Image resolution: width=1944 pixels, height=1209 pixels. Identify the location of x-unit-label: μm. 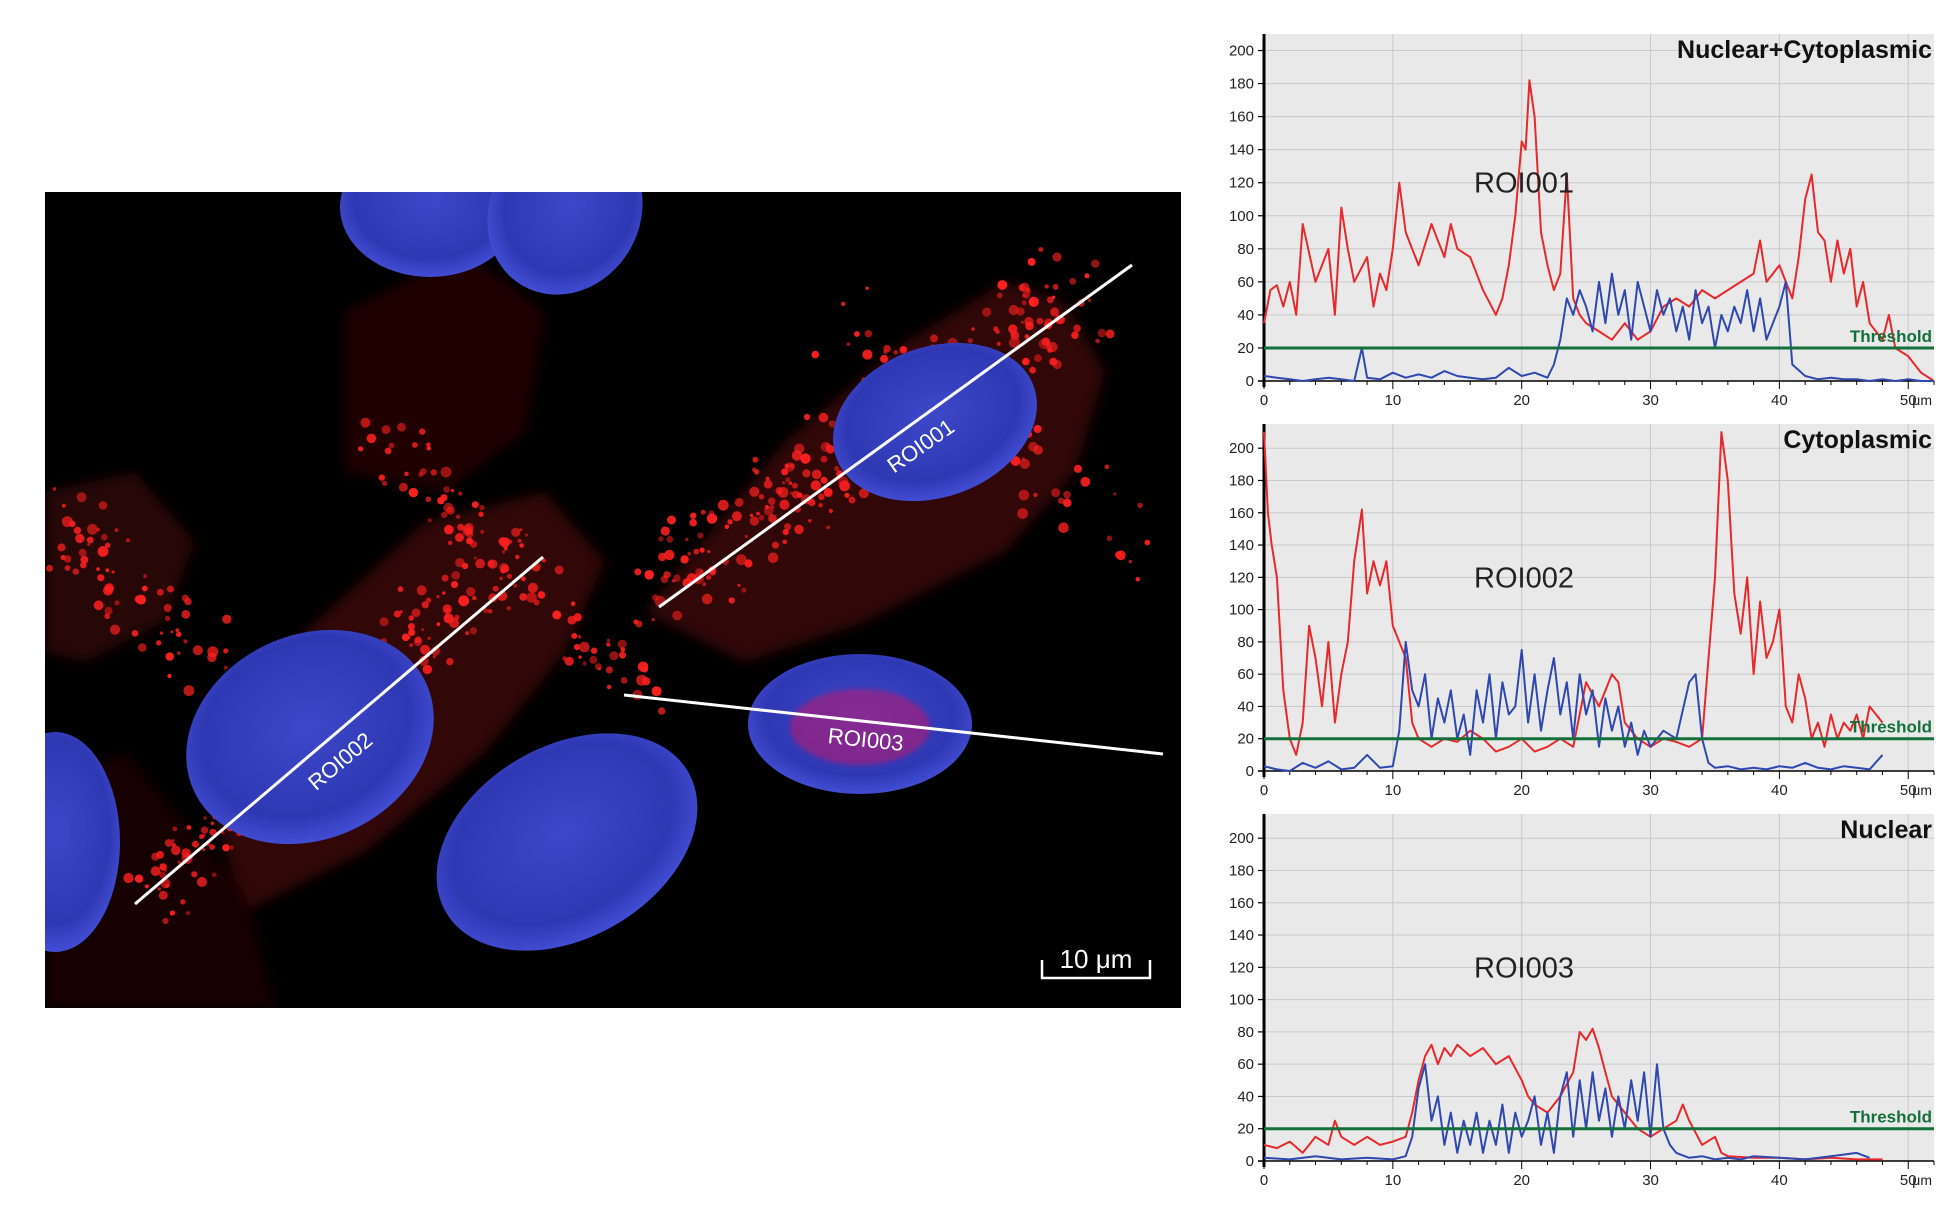
(1922, 790).